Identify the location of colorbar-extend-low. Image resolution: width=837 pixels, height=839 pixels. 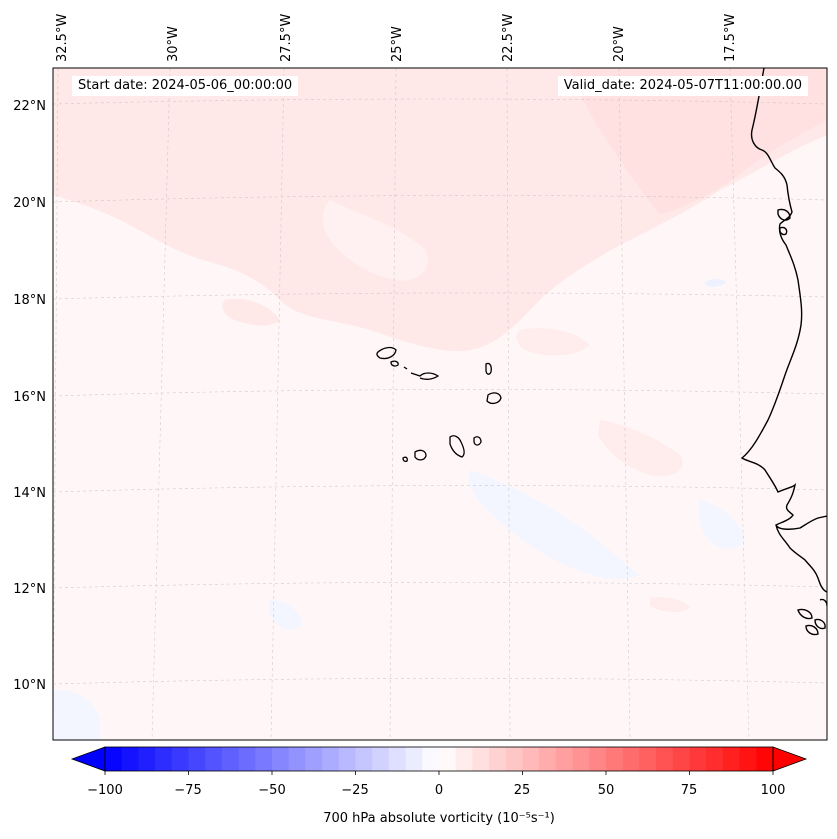
(88, 759).